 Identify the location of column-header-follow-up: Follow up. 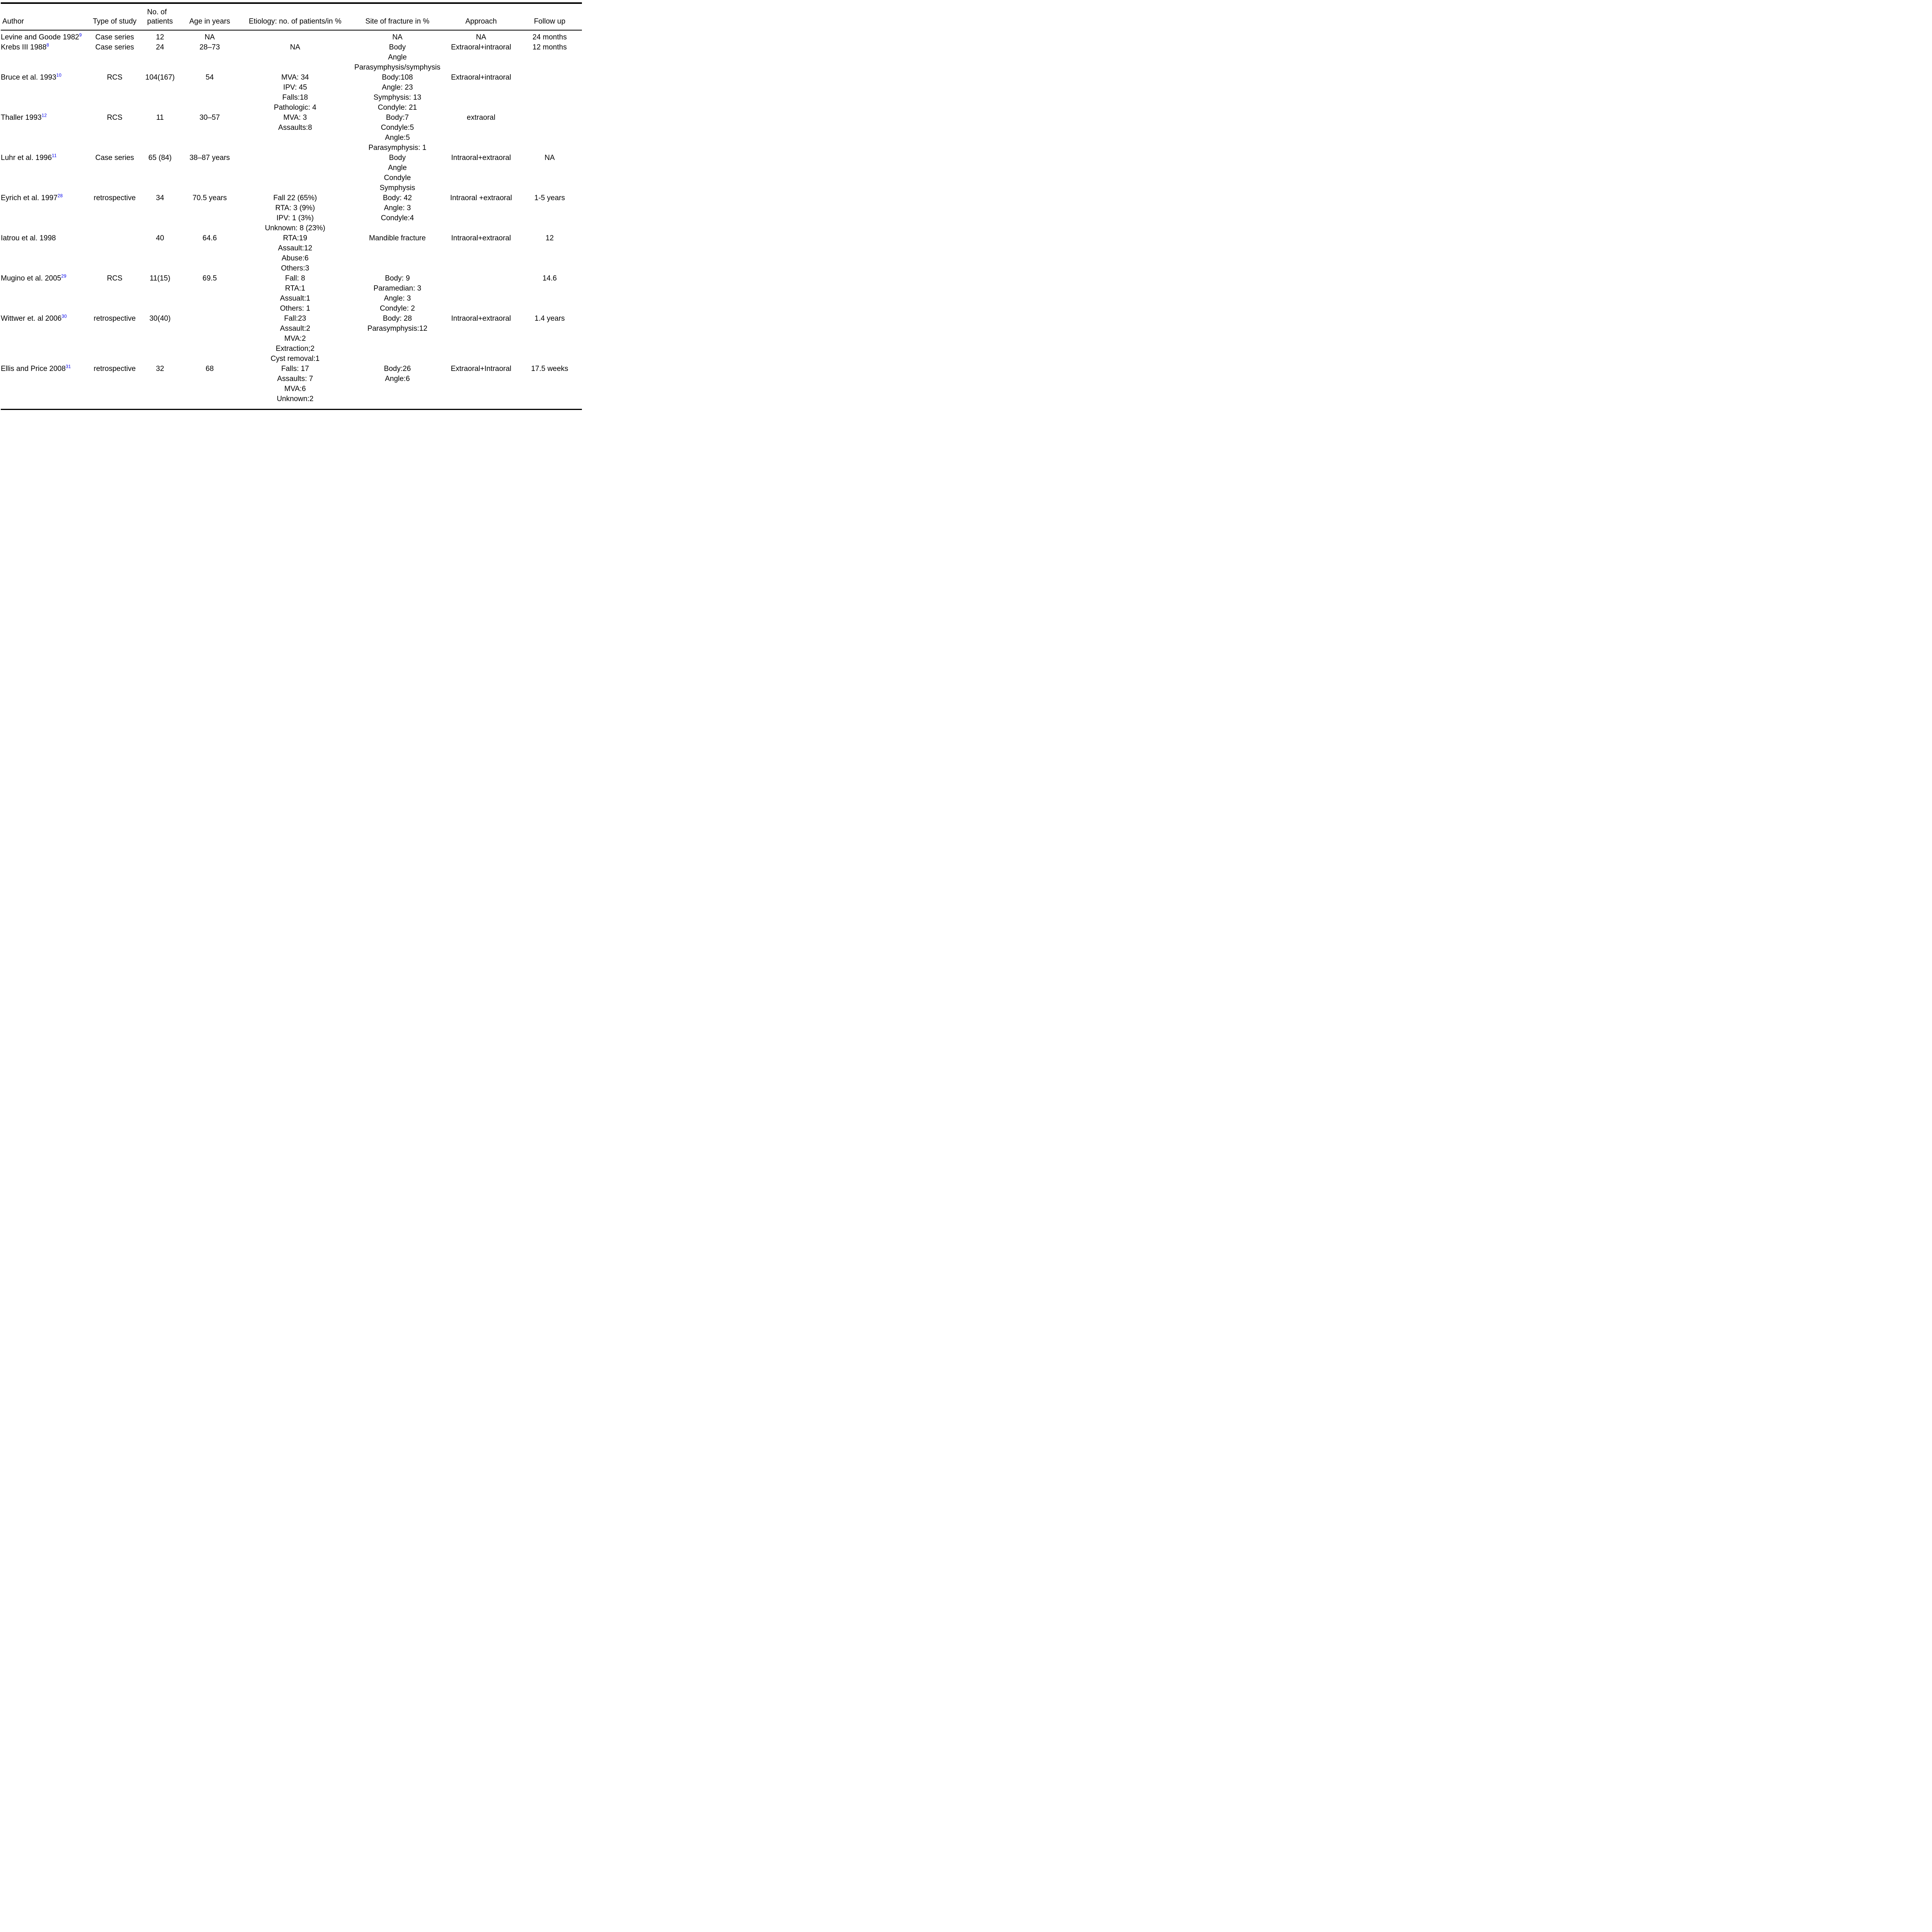
(549, 17).